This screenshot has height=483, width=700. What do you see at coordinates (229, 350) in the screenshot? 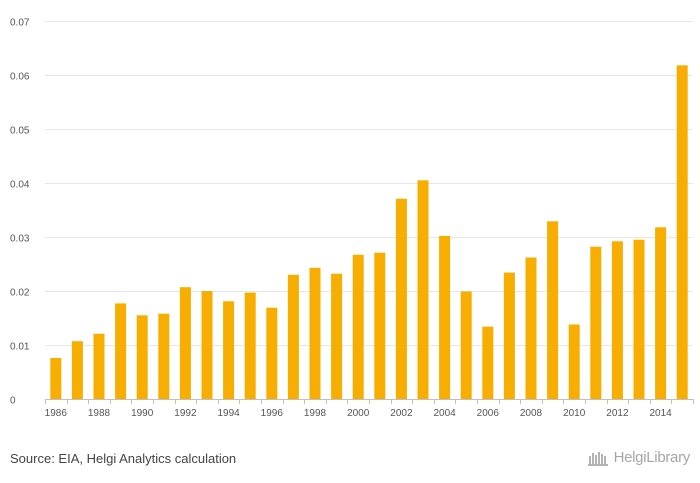
I see `bar-1994` at bounding box center [229, 350].